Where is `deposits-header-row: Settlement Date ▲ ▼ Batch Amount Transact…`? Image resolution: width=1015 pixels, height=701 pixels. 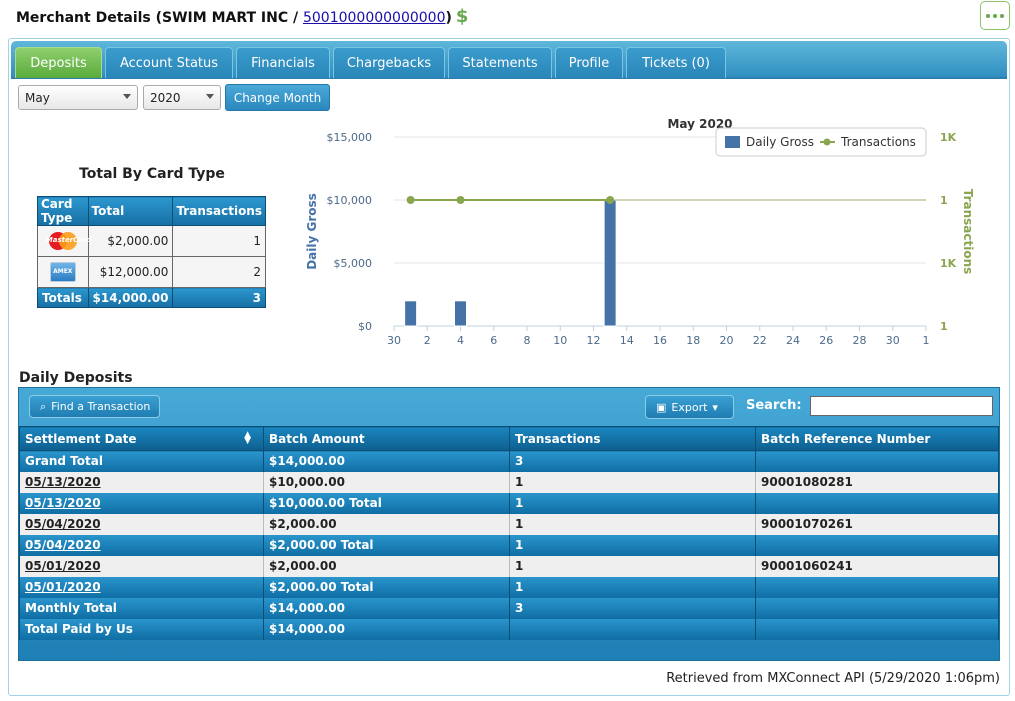 deposits-header-row: Settlement Date ▲ ▼ Batch Amount Transact… is located at coordinates (509, 438).